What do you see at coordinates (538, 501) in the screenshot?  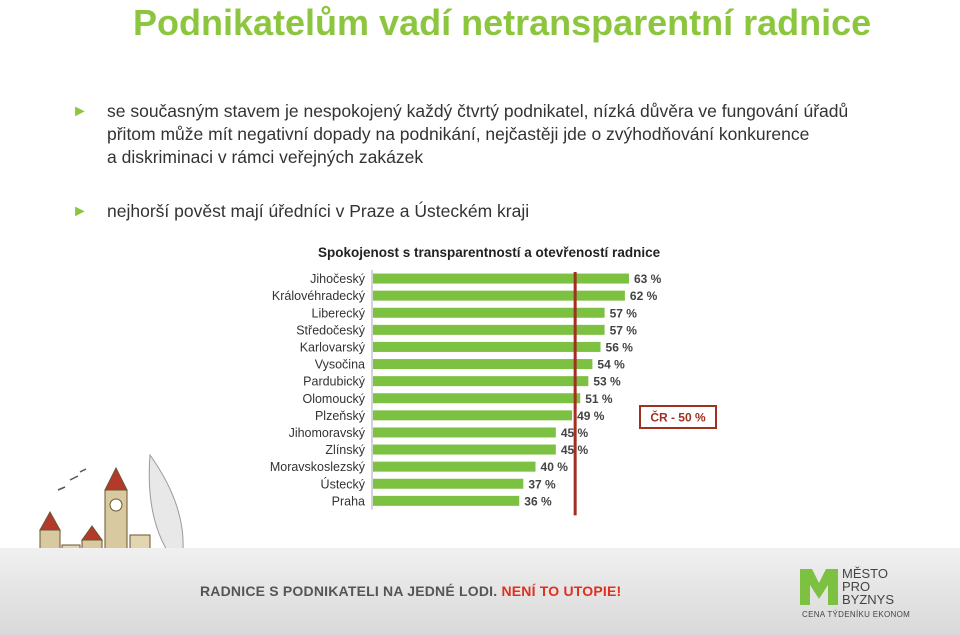 I see `value-label: 36 %` at bounding box center [538, 501].